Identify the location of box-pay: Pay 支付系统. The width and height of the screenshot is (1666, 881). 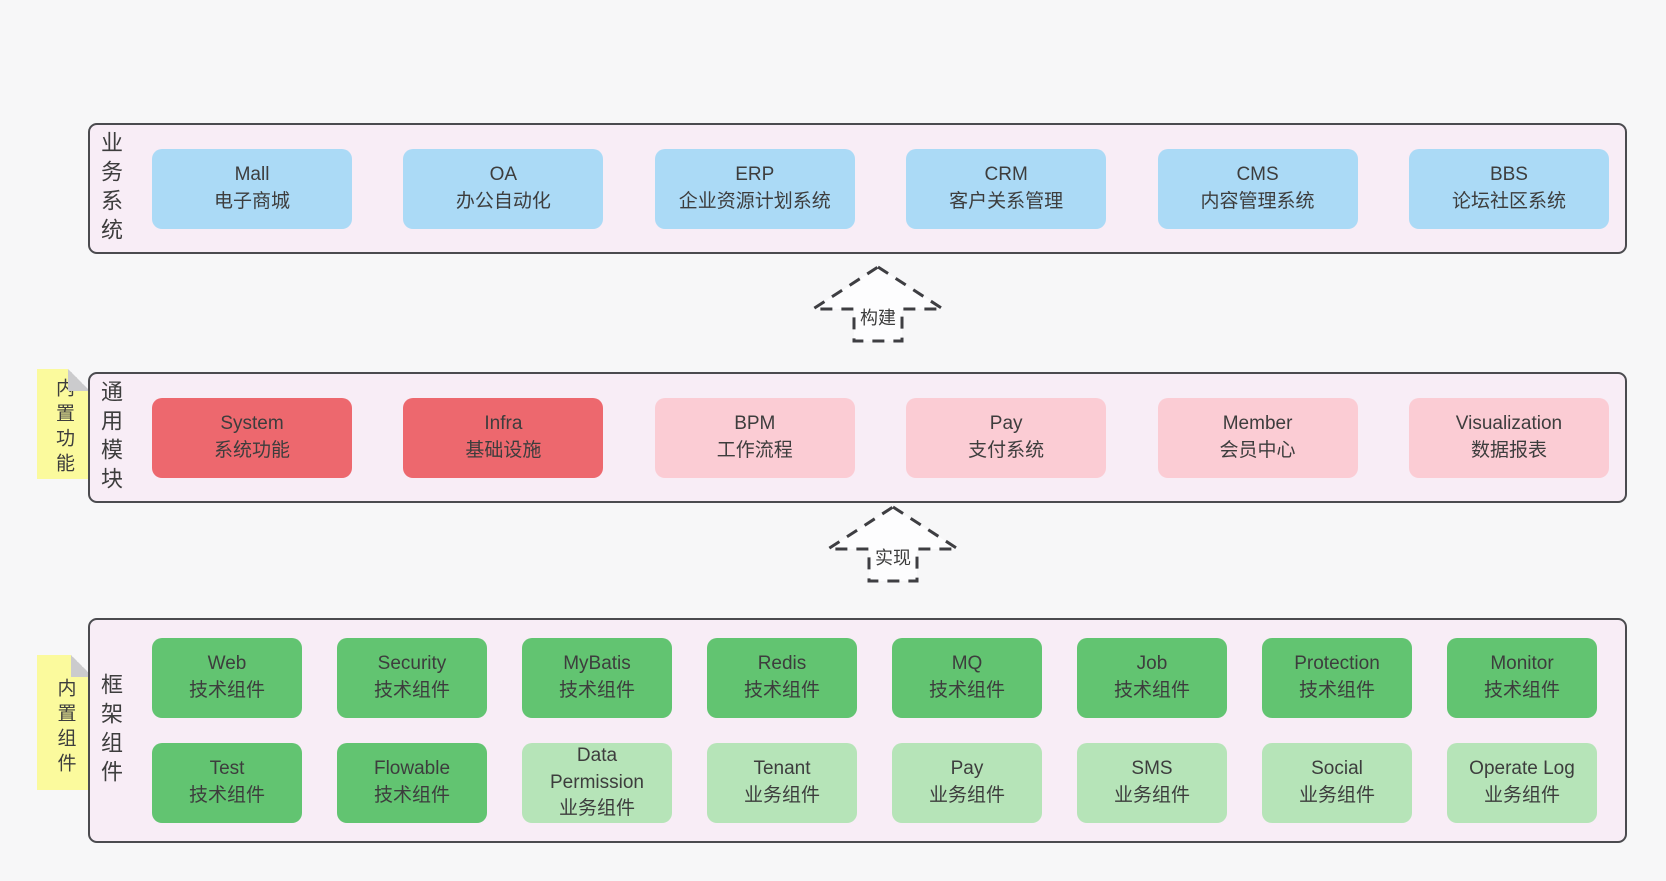
(1006, 437).